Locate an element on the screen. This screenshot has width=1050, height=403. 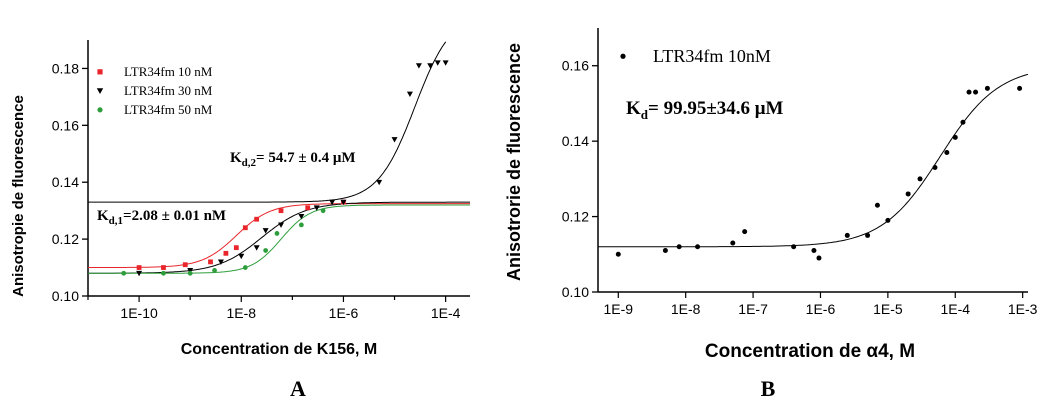
x-tick-label: 1E-7 is located at coordinates (753, 309).